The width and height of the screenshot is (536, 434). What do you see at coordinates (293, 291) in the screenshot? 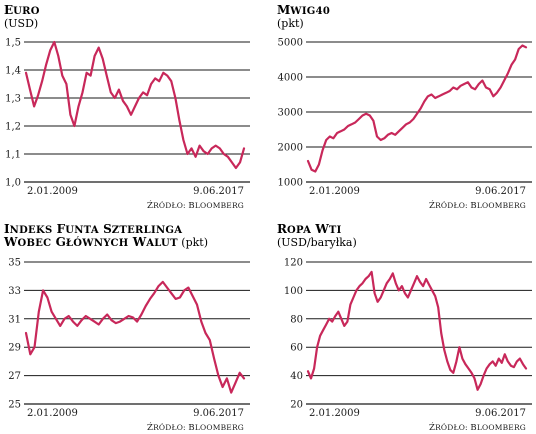
I see `y-tick-label: 100` at bounding box center [293, 291].